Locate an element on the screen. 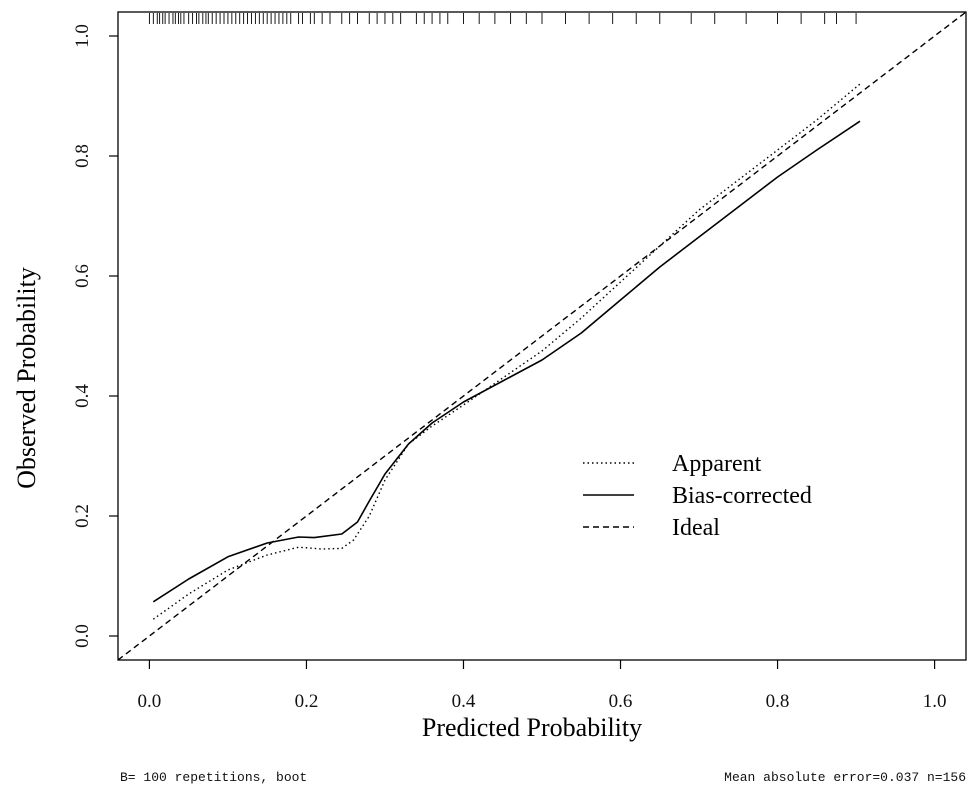 The image size is (969, 787). x-tick-label: 1.0 is located at coordinates (935, 701).